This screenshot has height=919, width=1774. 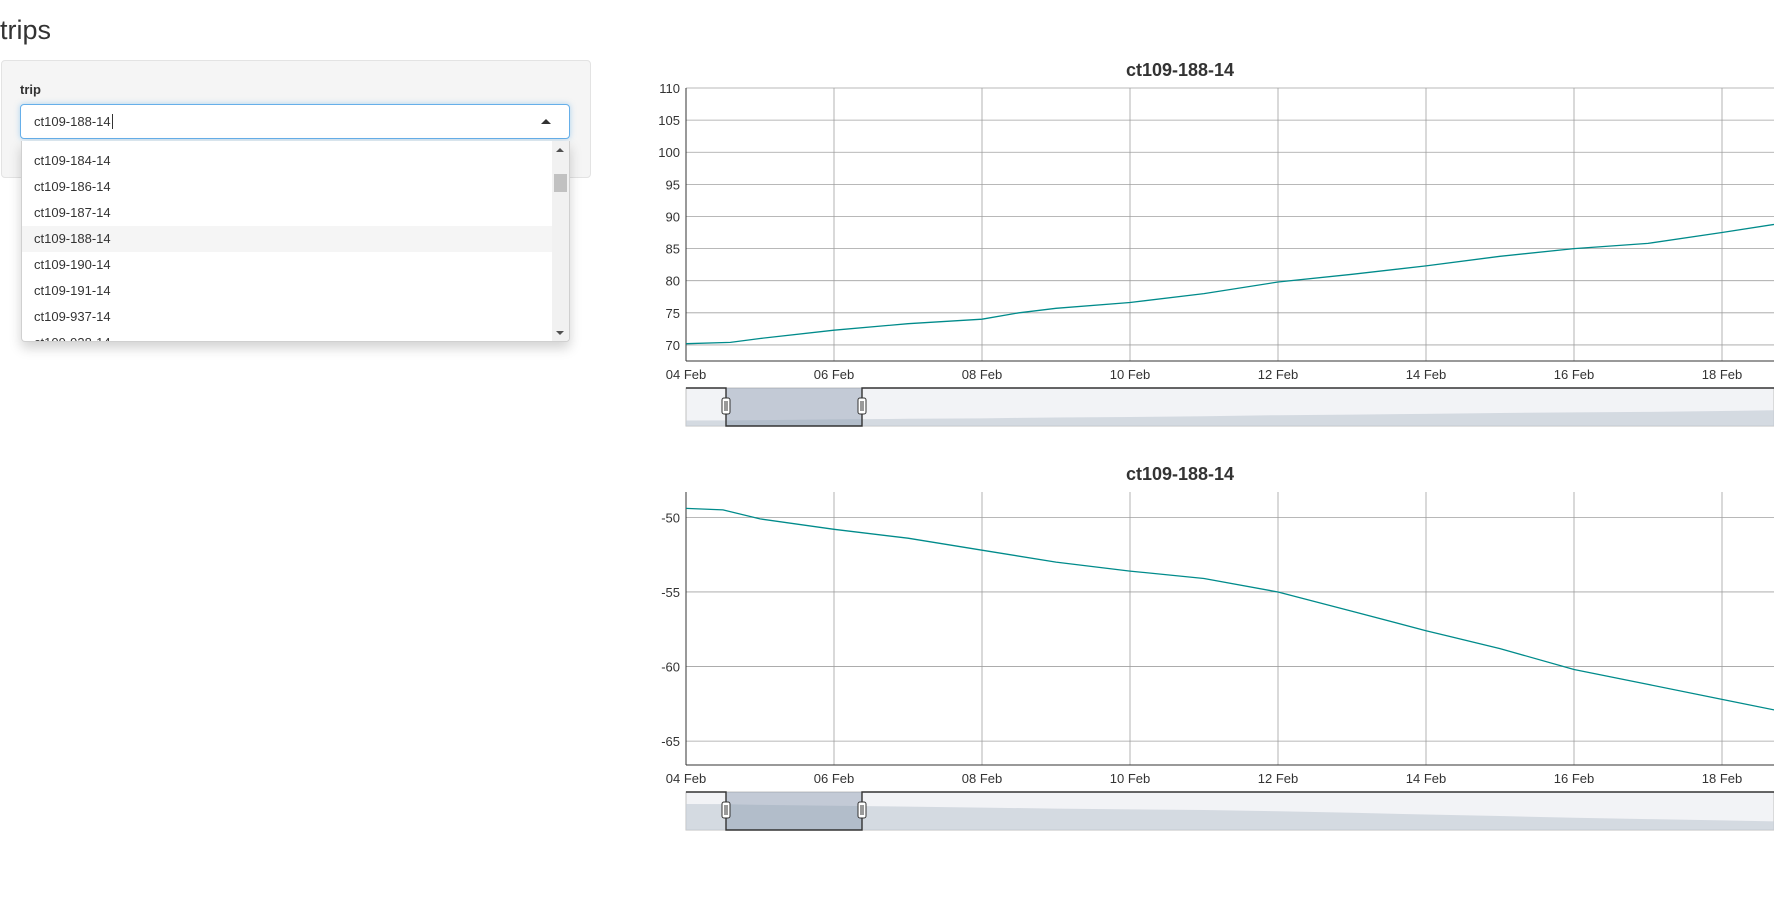 I want to click on y-tick-label: -55, so click(x=670, y=592).